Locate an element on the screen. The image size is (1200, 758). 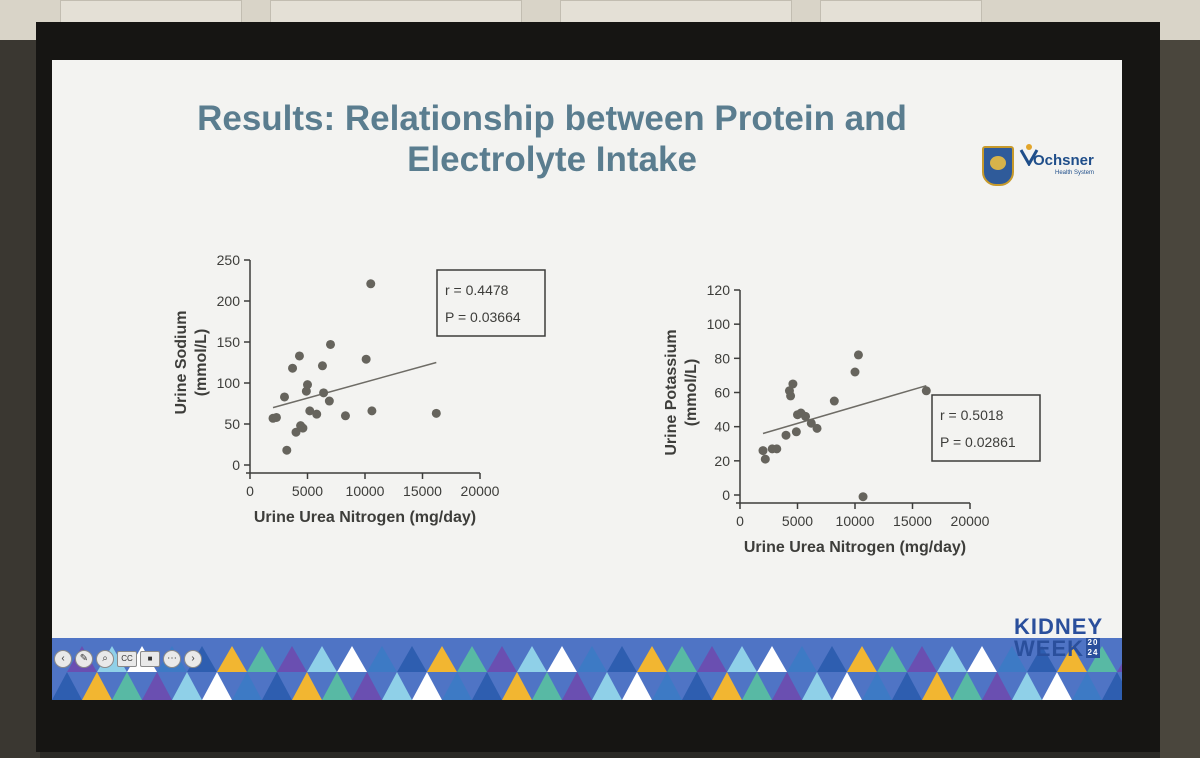
ochsner-mark-icon is located at coordinates (1029, 155).